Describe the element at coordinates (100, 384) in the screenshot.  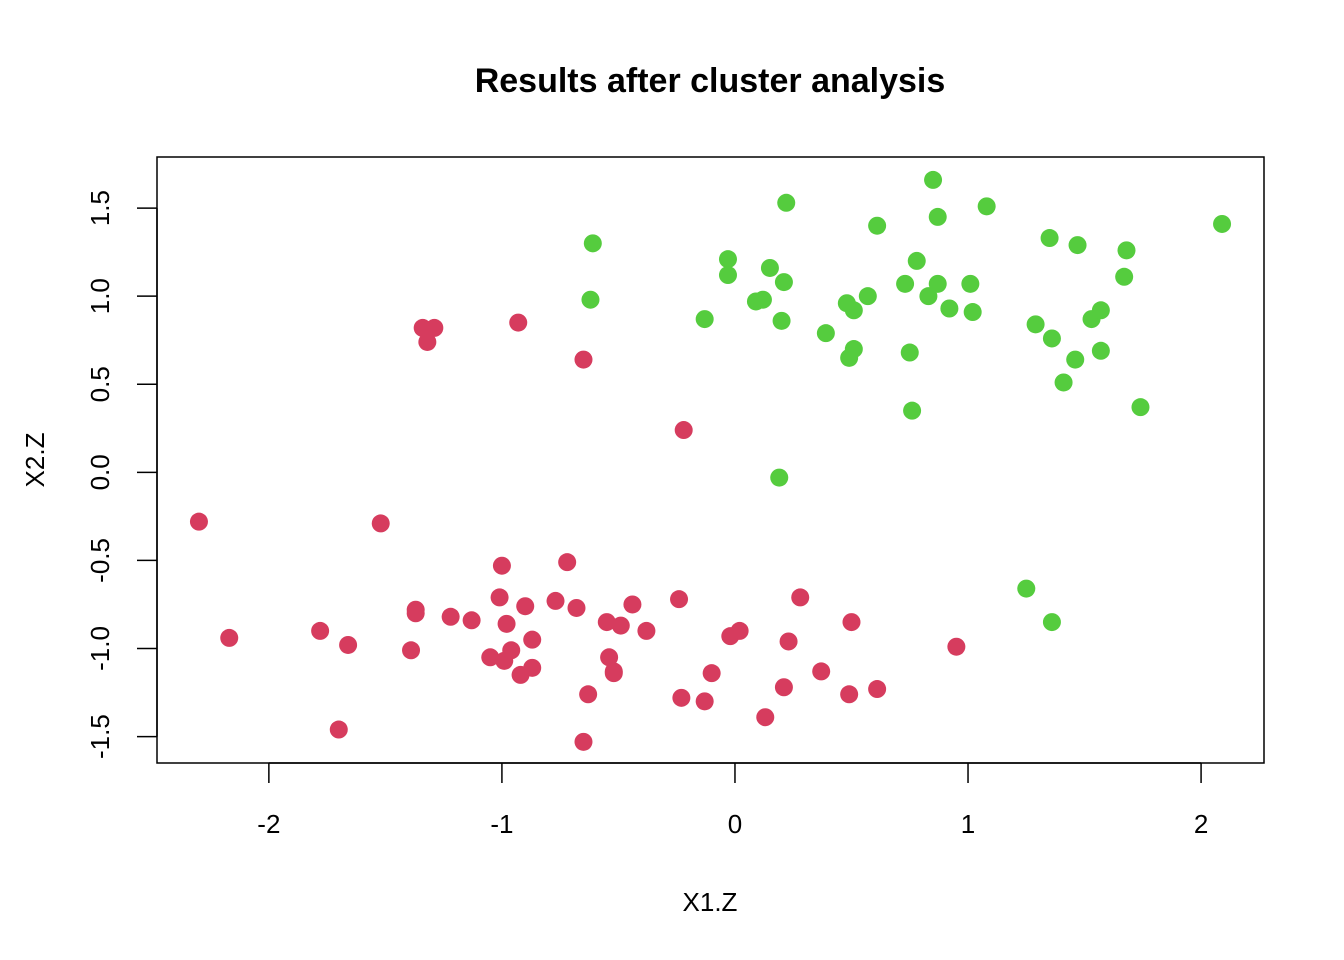
I see `y-tick-label: 0.5` at that location.